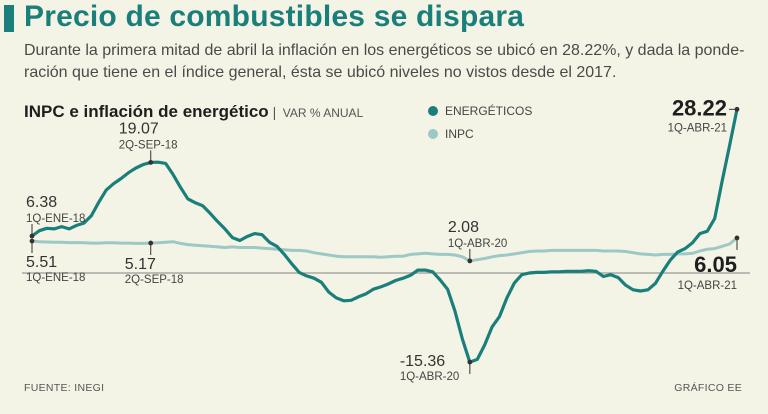  What do you see at coordinates (41, 202) in the screenshot?
I see `annotation-energeticos-0-value: 6.38` at bounding box center [41, 202].